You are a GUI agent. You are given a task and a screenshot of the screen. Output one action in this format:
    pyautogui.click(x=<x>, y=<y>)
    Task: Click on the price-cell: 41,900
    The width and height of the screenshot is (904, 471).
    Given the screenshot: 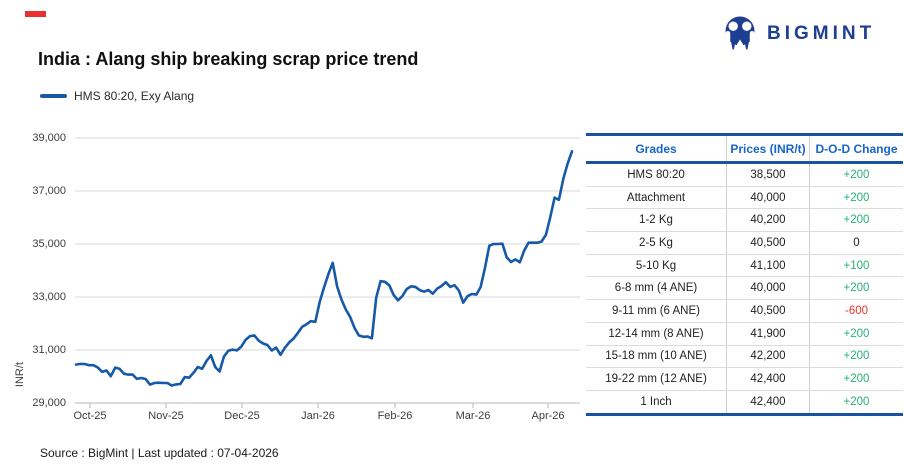 What is the action you would take?
    pyautogui.click(x=768, y=333)
    